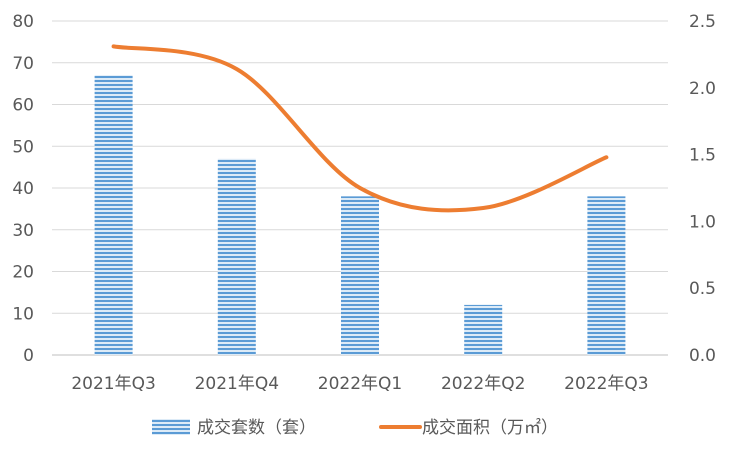  Describe the element at coordinates (702, 289) in the screenshot. I see `right-axis-tick-label: 0.5` at that location.